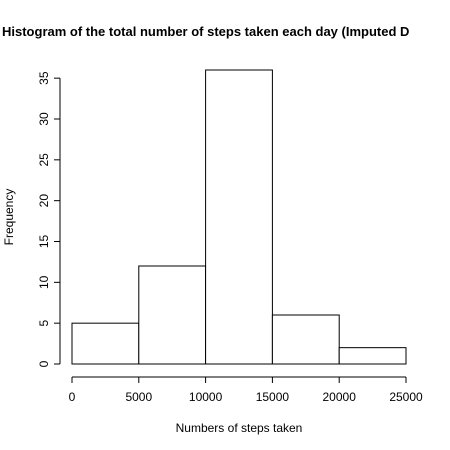 Image resolution: width=450 pixels, height=450 pixels. Describe the element at coordinates (239, 428) in the screenshot. I see `x-axis-label: Numbers of steps taken` at that location.